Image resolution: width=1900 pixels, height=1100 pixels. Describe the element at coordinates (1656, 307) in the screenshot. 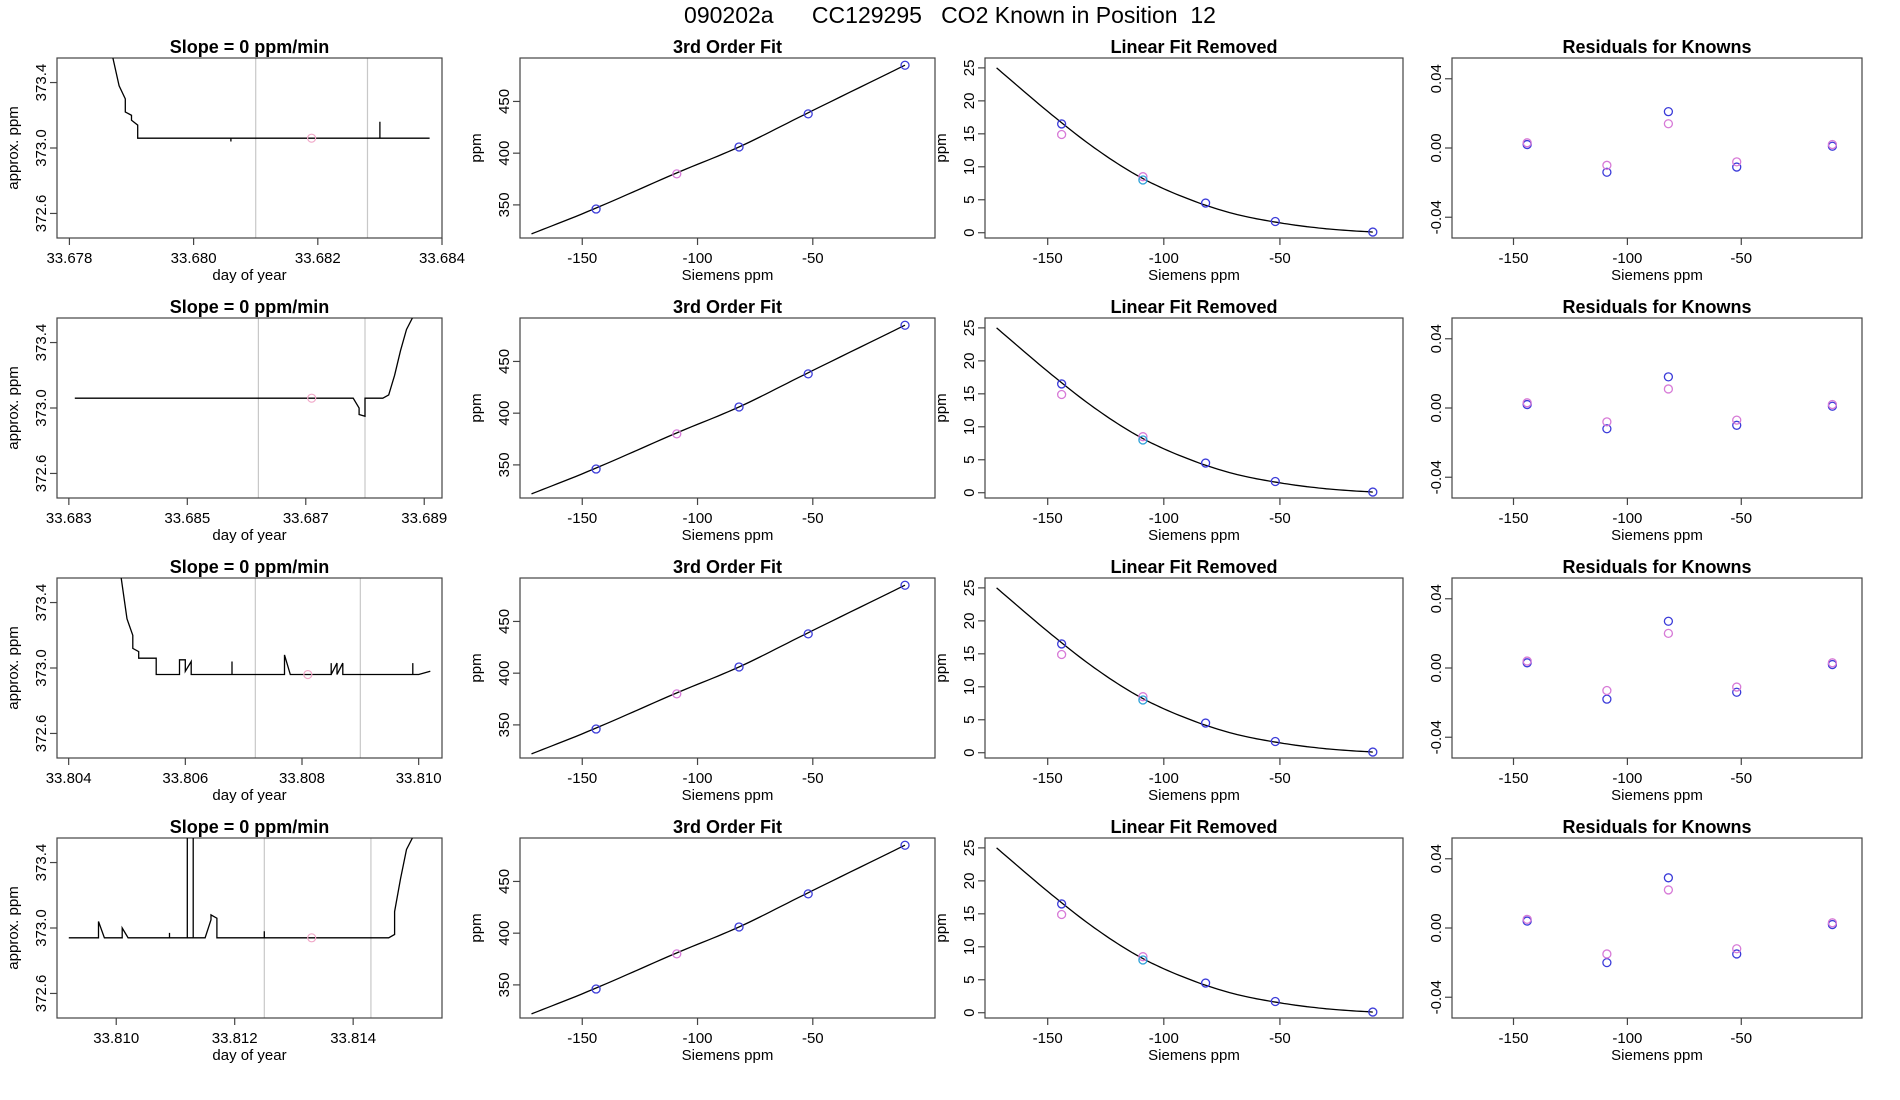

I see `panel-title: Residuals for Knowns` at that location.